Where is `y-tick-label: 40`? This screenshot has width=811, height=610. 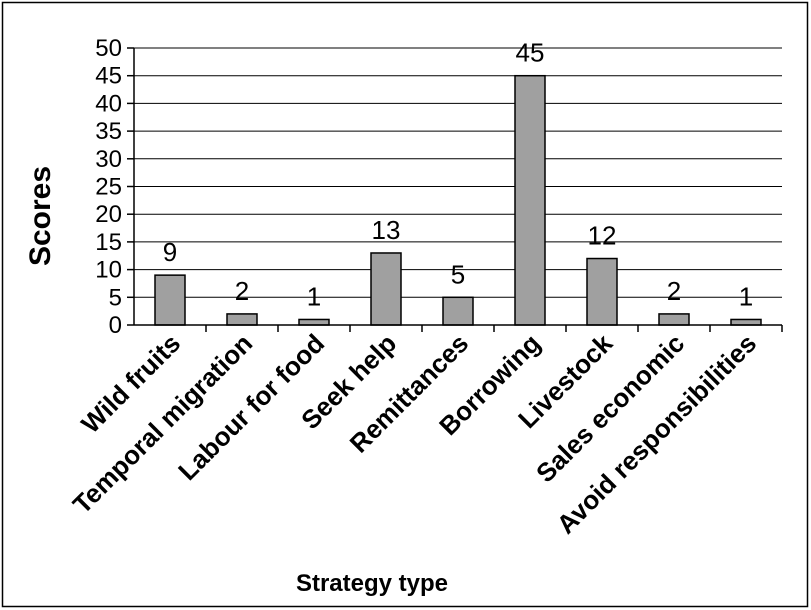
y-tick-label: 40 is located at coordinates (108, 103).